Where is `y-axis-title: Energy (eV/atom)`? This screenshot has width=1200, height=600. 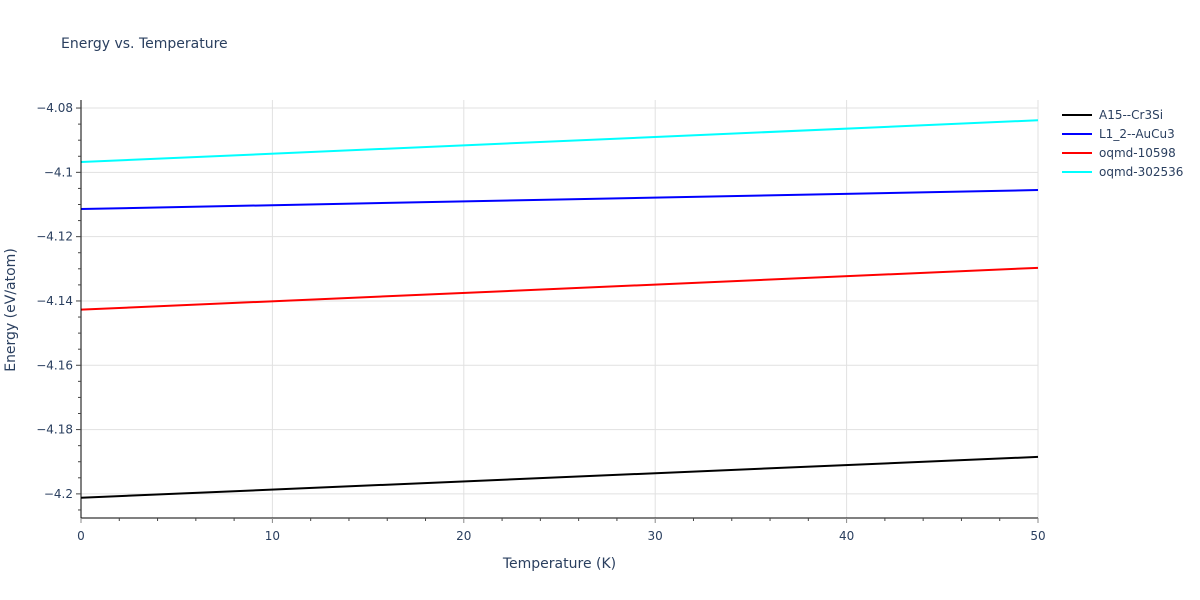 y-axis-title: Energy (eV/atom) is located at coordinates (11, 310).